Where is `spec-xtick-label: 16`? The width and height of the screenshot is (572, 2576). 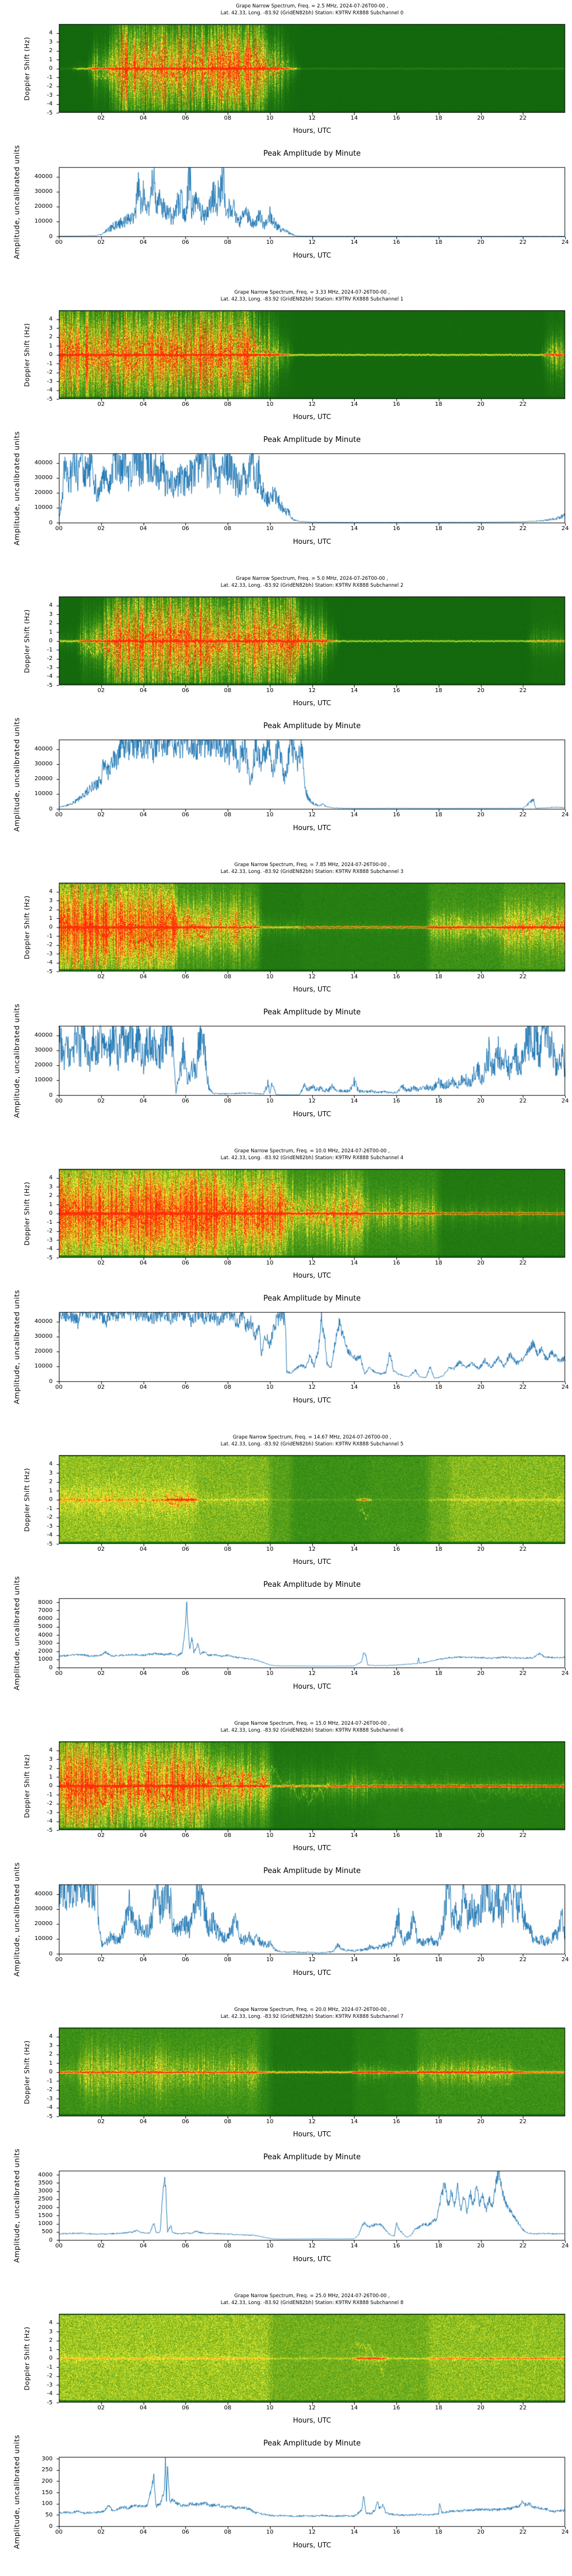 spec-xtick-label: 16 is located at coordinates (396, 404).